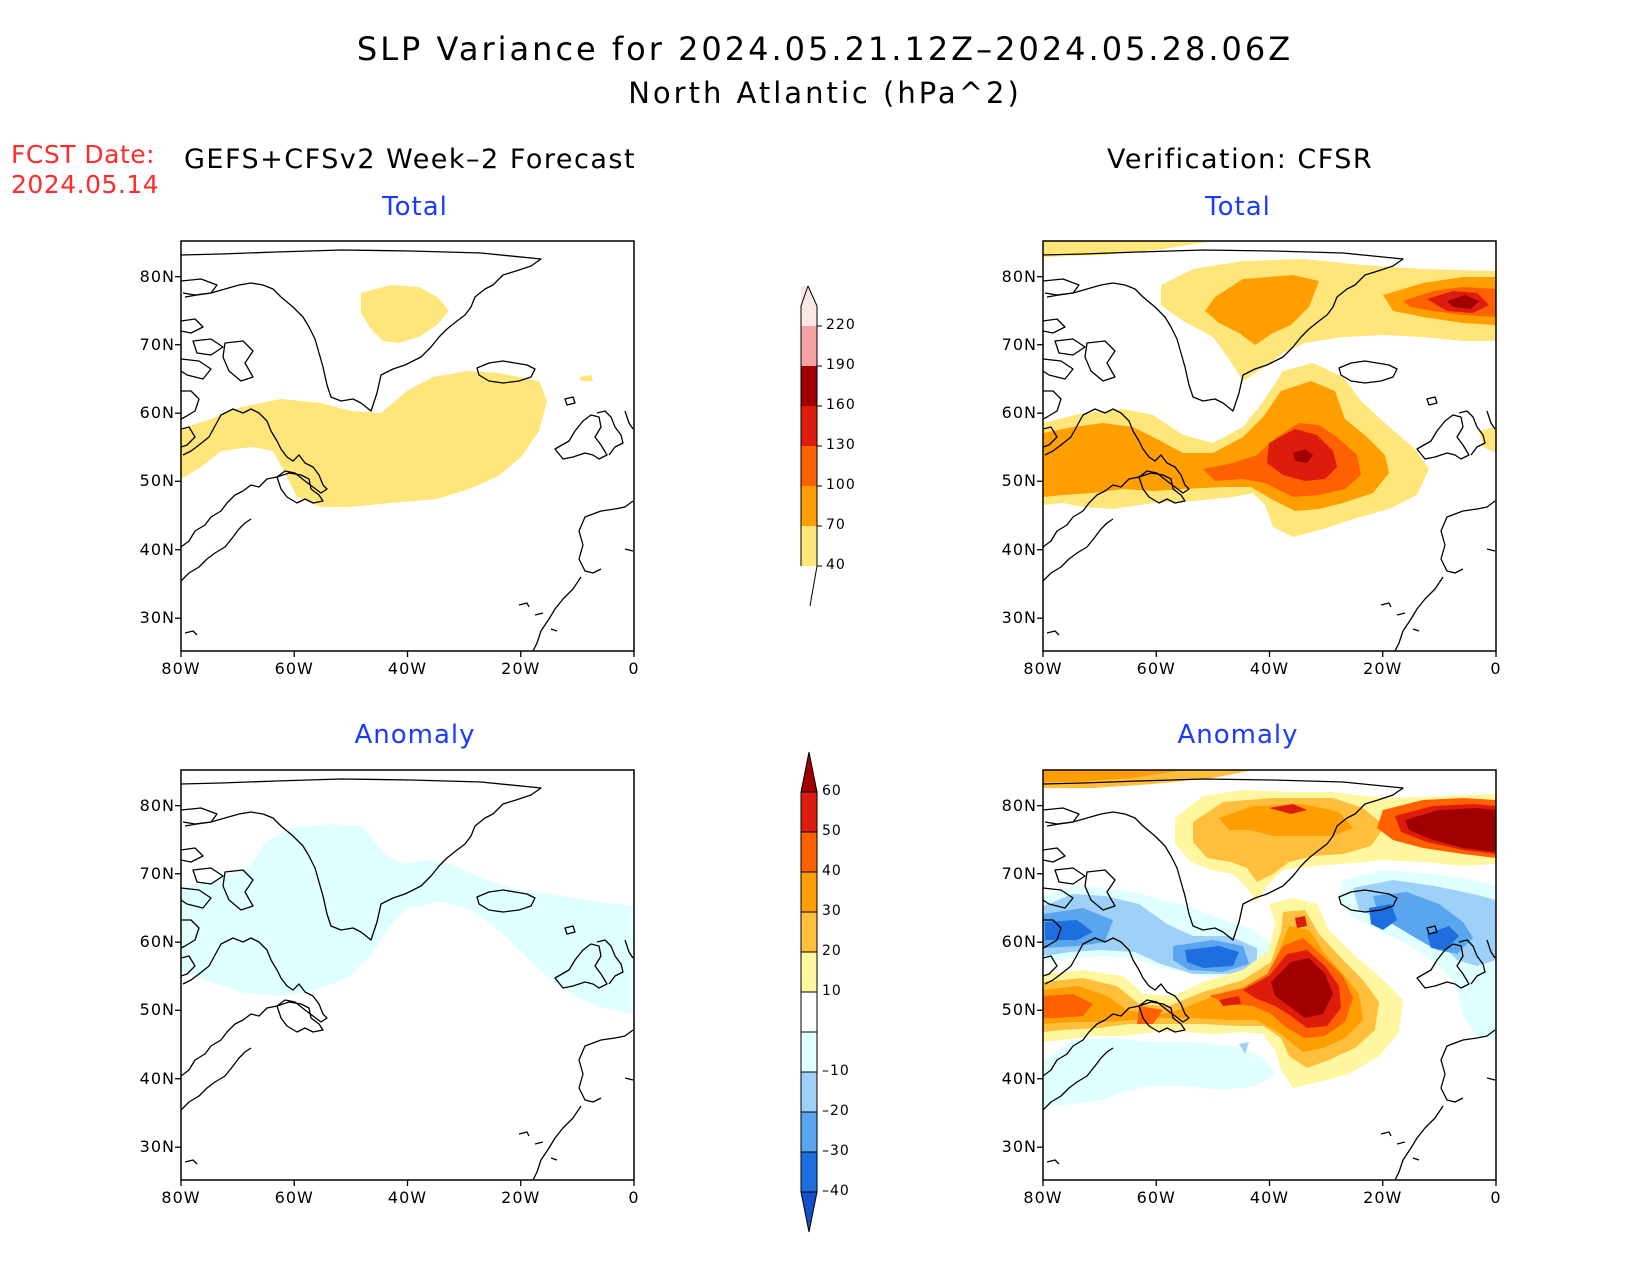 This screenshot has width=1650, height=1275. What do you see at coordinates (1383, 1197) in the screenshot?
I see `verif-anom-lon-label: 20W` at bounding box center [1383, 1197].